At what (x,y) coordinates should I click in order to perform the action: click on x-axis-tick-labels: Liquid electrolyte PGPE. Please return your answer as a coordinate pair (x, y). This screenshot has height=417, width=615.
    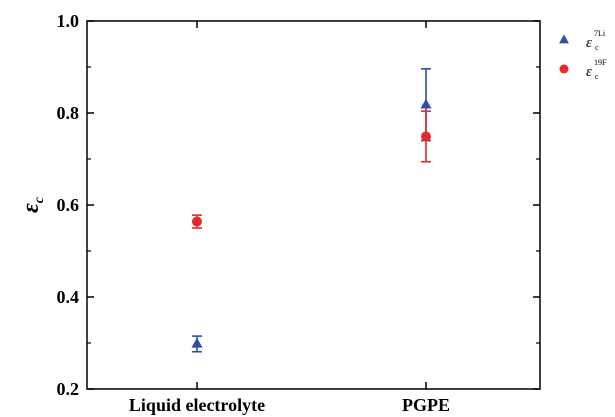
    Looking at the image, I should click on (289, 405).